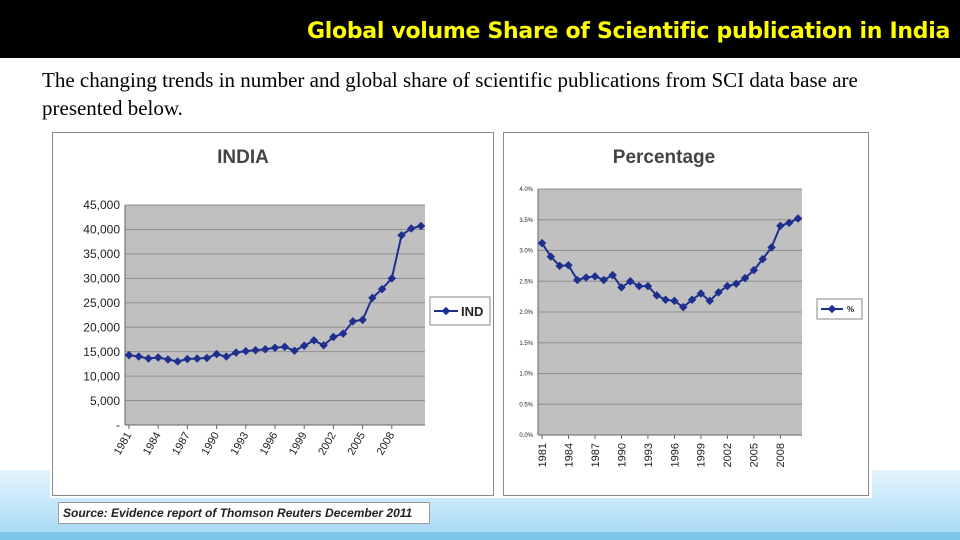  I want to click on y-tick-label: 20,000, so click(101, 327).